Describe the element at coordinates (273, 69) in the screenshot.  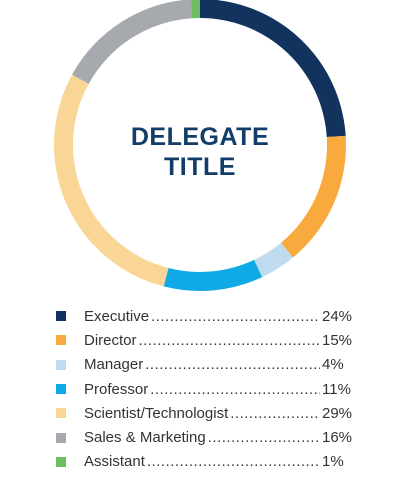
I see `donut-slice-executive` at that location.